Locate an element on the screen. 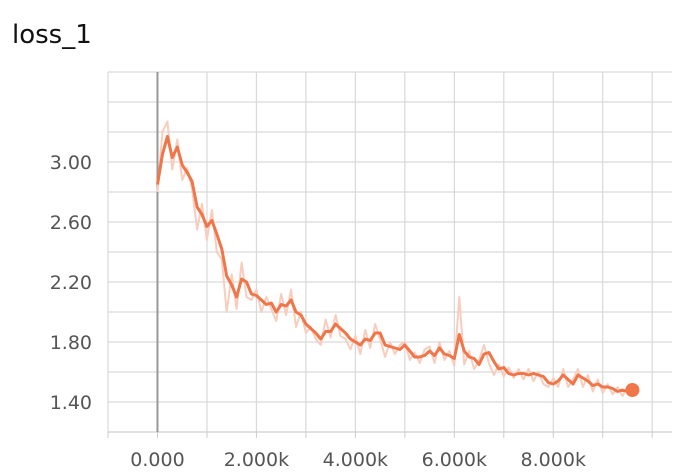 The height and width of the screenshot is (476, 682). y-tick-label: 1.40 is located at coordinates (71, 403).